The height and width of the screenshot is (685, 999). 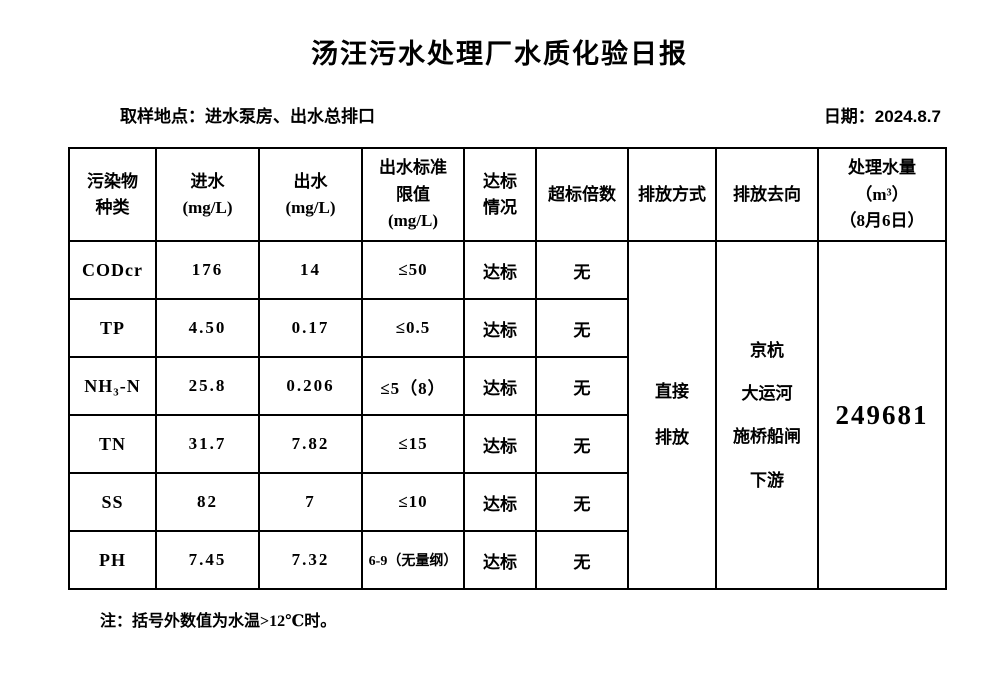 What do you see at coordinates (413, 502) in the screenshot?
I see `cell-limit: ≤10` at bounding box center [413, 502].